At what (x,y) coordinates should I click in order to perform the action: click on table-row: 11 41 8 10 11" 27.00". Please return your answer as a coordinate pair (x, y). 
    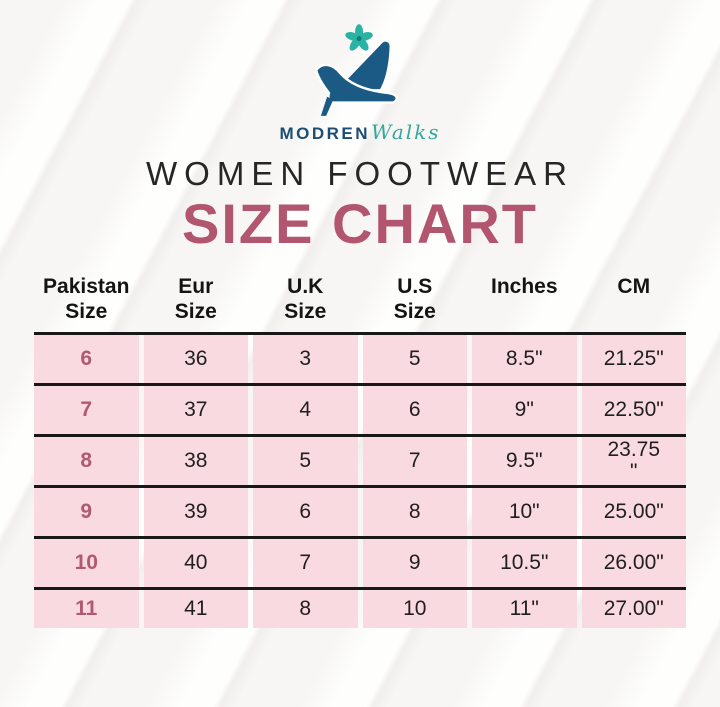
    Looking at the image, I should click on (360, 608).